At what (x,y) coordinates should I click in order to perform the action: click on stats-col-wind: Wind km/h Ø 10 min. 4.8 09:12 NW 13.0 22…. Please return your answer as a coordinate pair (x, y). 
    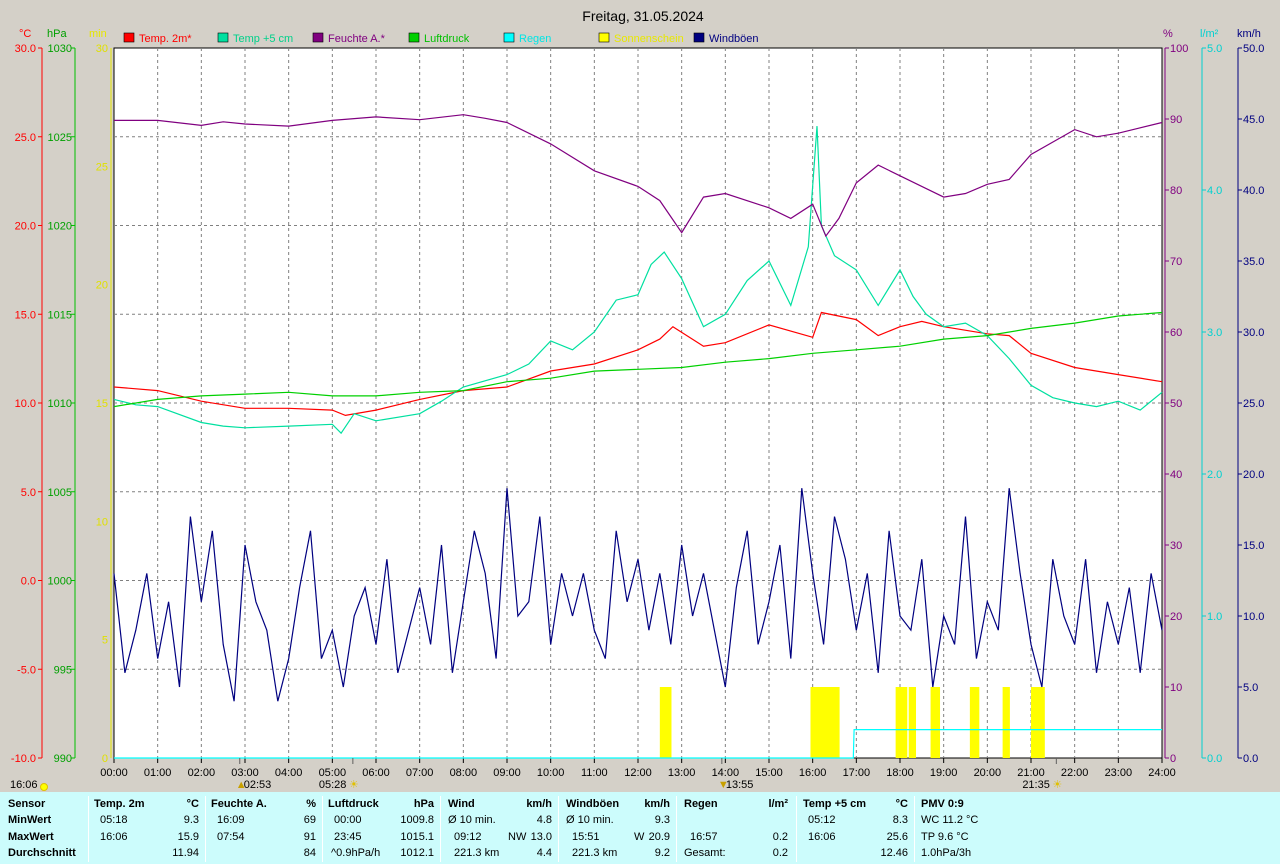
    Looking at the image, I should click on (499, 828).